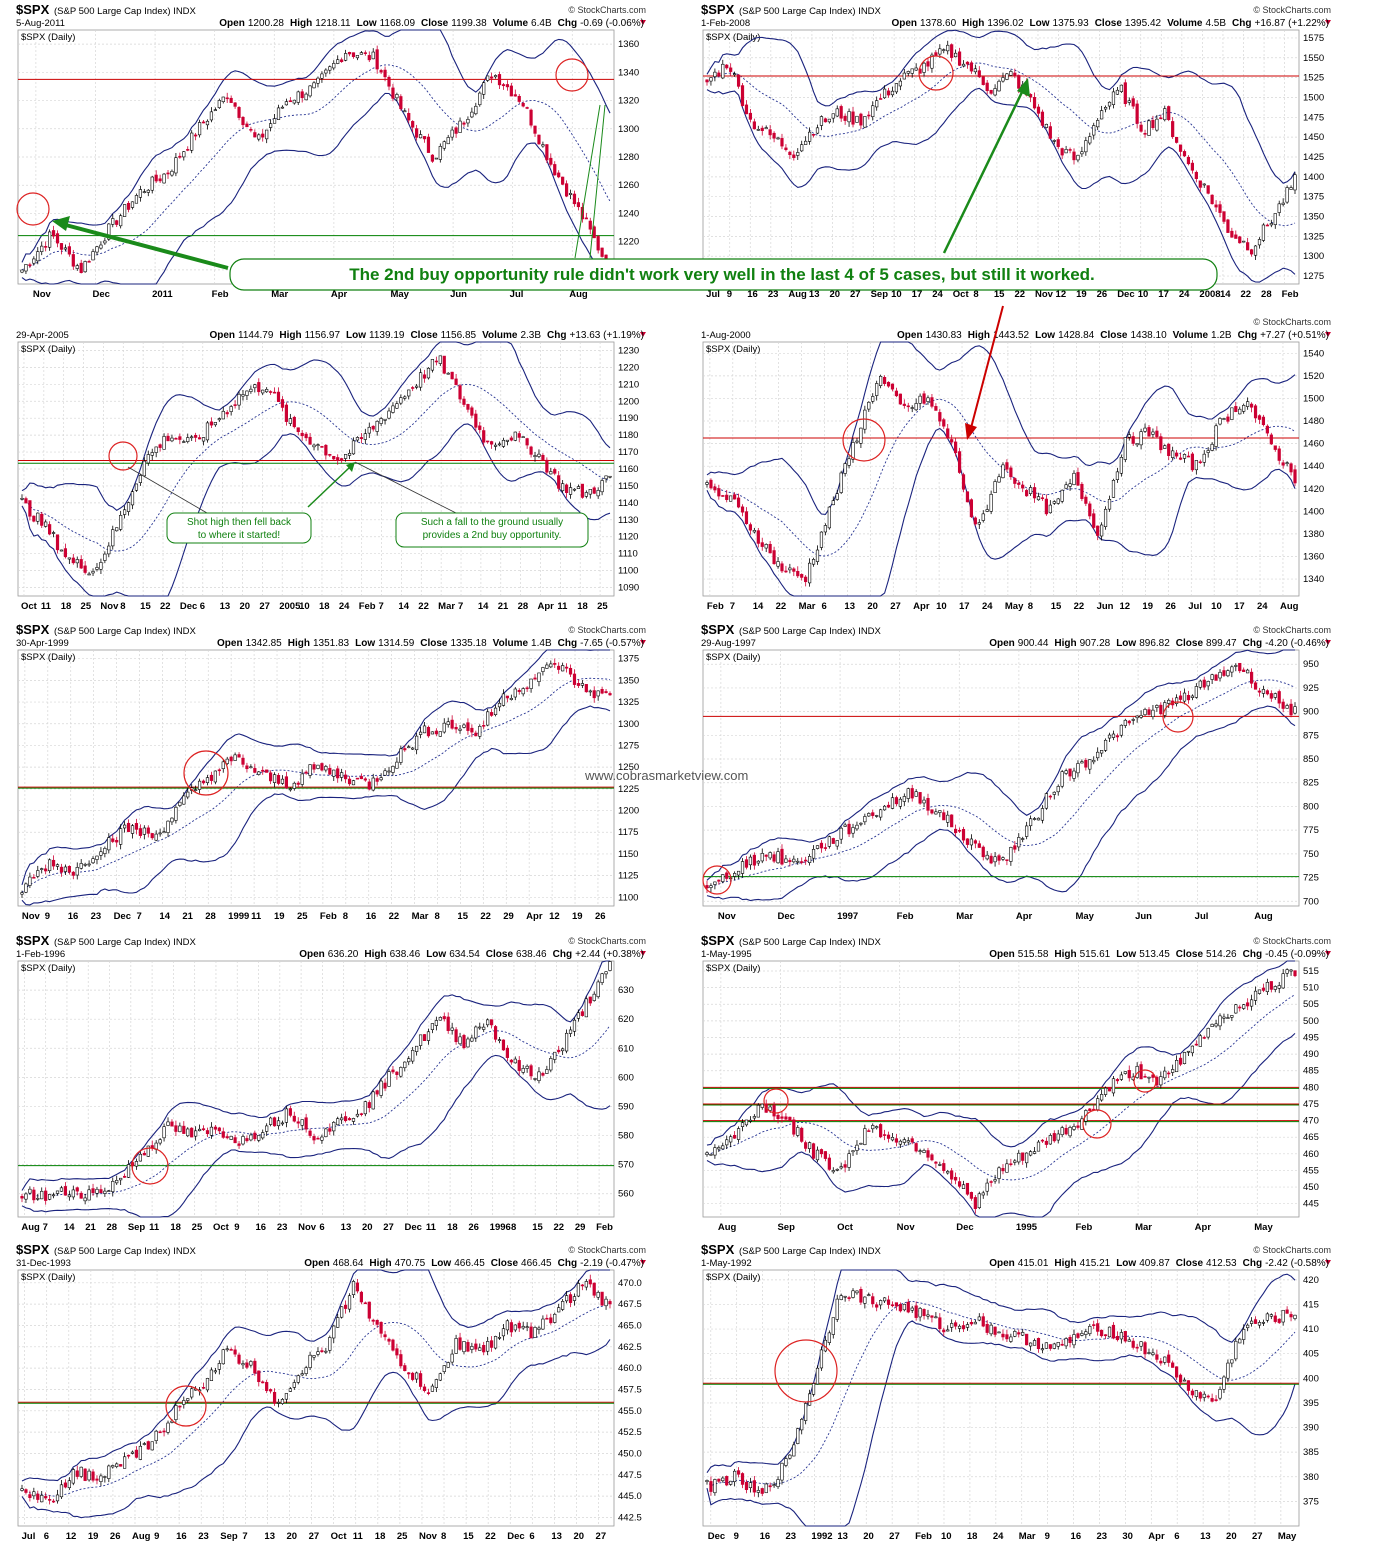 The width and height of the screenshot is (1375, 1553). Describe the element at coordinates (46, 606) in the screenshot. I see `x-tick-label: 11` at that location.